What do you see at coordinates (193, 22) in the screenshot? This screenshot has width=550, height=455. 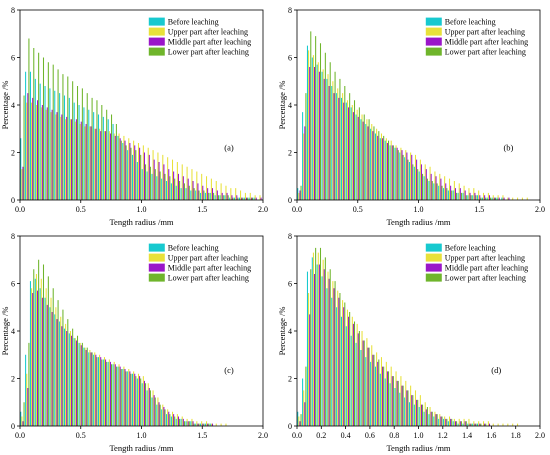 I see `legend-entry: Before leaching` at bounding box center [193, 22].